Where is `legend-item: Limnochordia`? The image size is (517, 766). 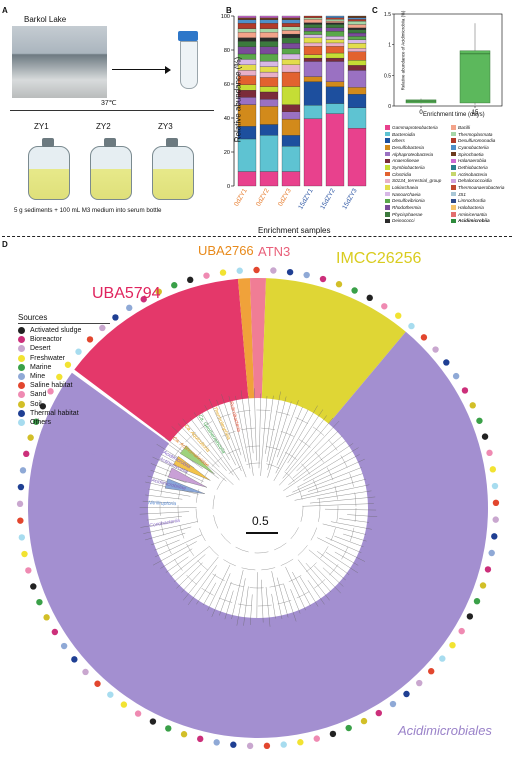 legend-item: Limnochordia is located at coordinates (482, 201).